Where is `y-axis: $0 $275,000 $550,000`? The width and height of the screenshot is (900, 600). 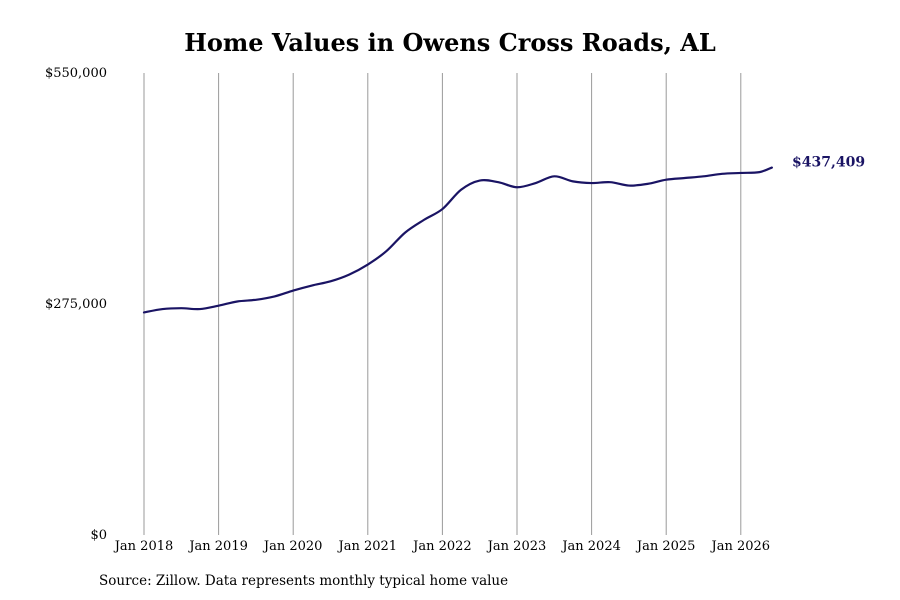
y-axis: $0 $275,000 $550,000 is located at coordinates (76, 304).